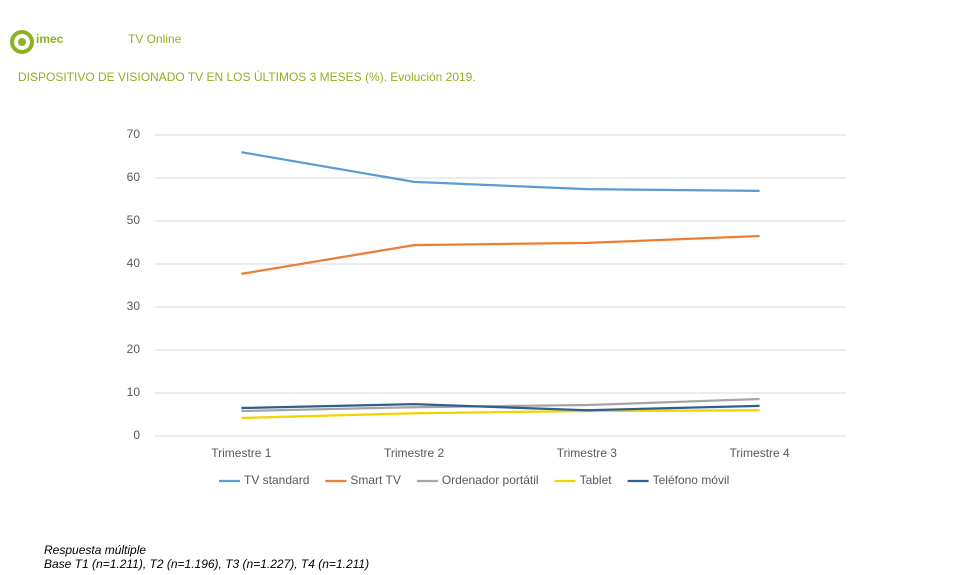 The height and width of the screenshot is (575, 966). Describe the element at coordinates (136, 435) in the screenshot. I see `y-tick-label: 0` at that location.